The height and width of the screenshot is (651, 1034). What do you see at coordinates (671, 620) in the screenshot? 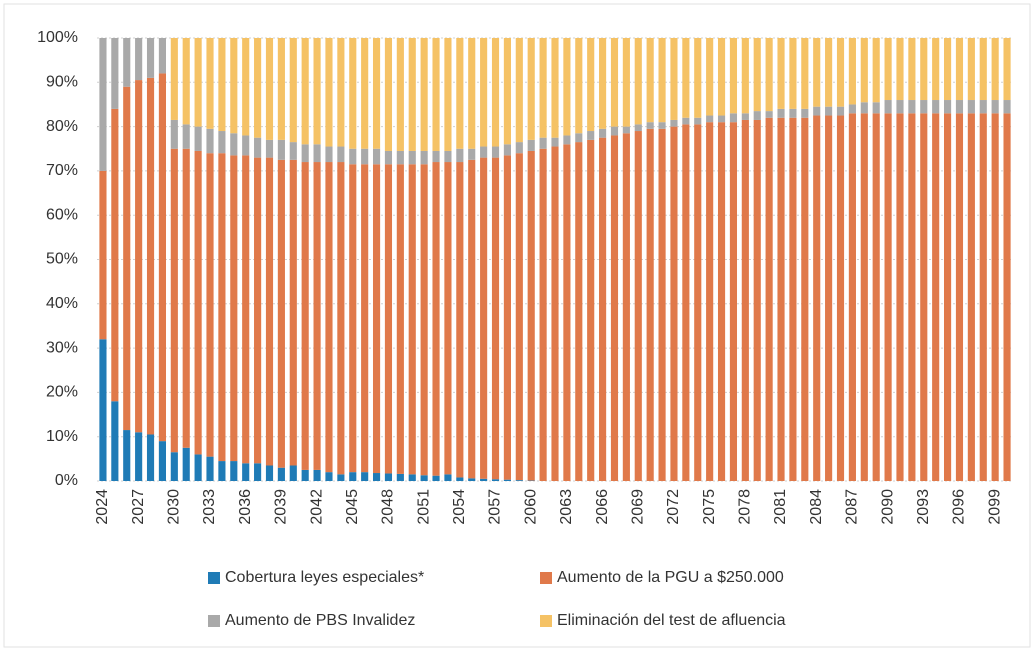
I see `legend-label: Eliminación del test de afluencia` at bounding box center [671, 620].